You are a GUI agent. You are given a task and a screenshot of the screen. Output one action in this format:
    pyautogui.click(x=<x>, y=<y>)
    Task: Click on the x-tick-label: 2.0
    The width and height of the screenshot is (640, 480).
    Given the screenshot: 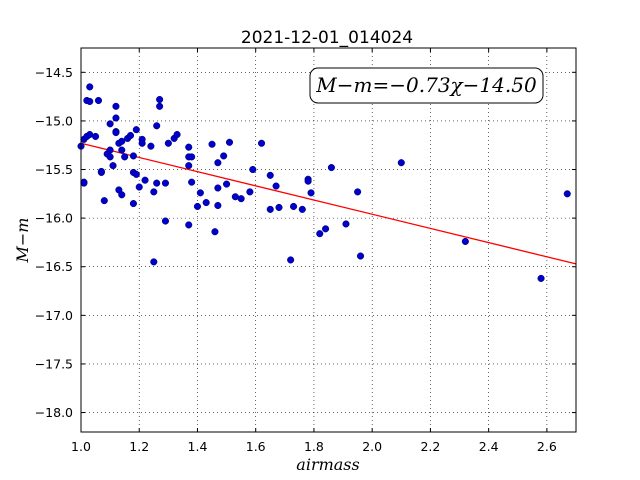 What is the action you would take?
    pyautogui.click(x=372, y=446)
    